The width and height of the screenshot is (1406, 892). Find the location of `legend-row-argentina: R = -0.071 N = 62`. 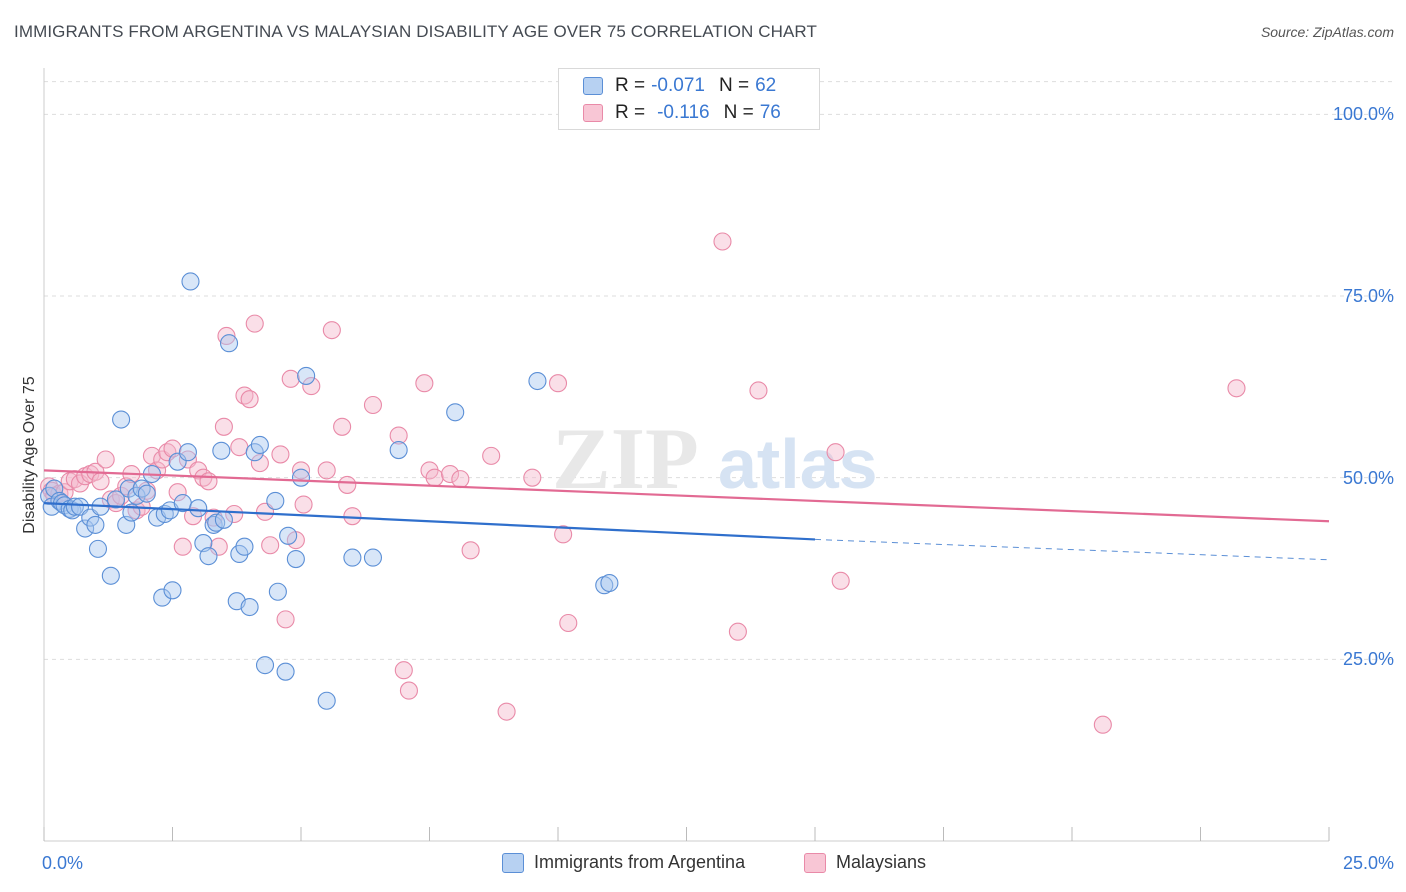

legend-row-argentina: R = -0.071 N = 62 is located at coordinates (679, 86).